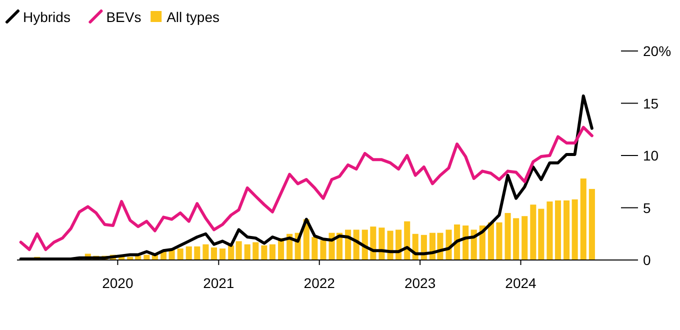  I want to click on x-tick-label: 2024, so click(521, 283).